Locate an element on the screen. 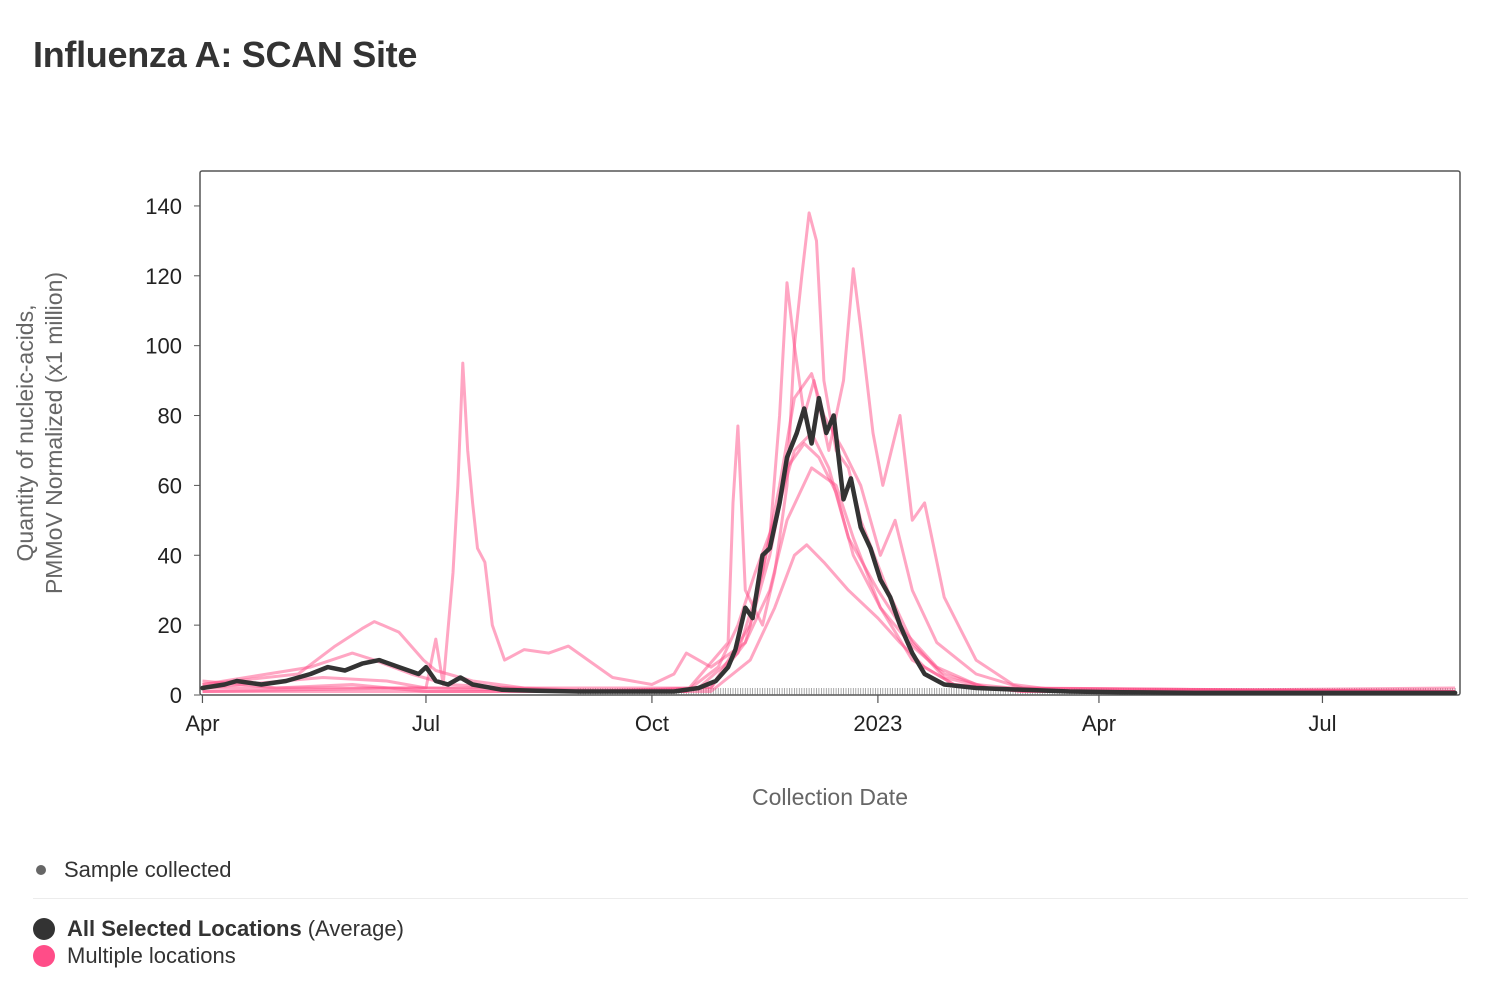 The width and height of the screenshot is (1500, 1000). average-circle-icon is located at coordinates (44, 929).